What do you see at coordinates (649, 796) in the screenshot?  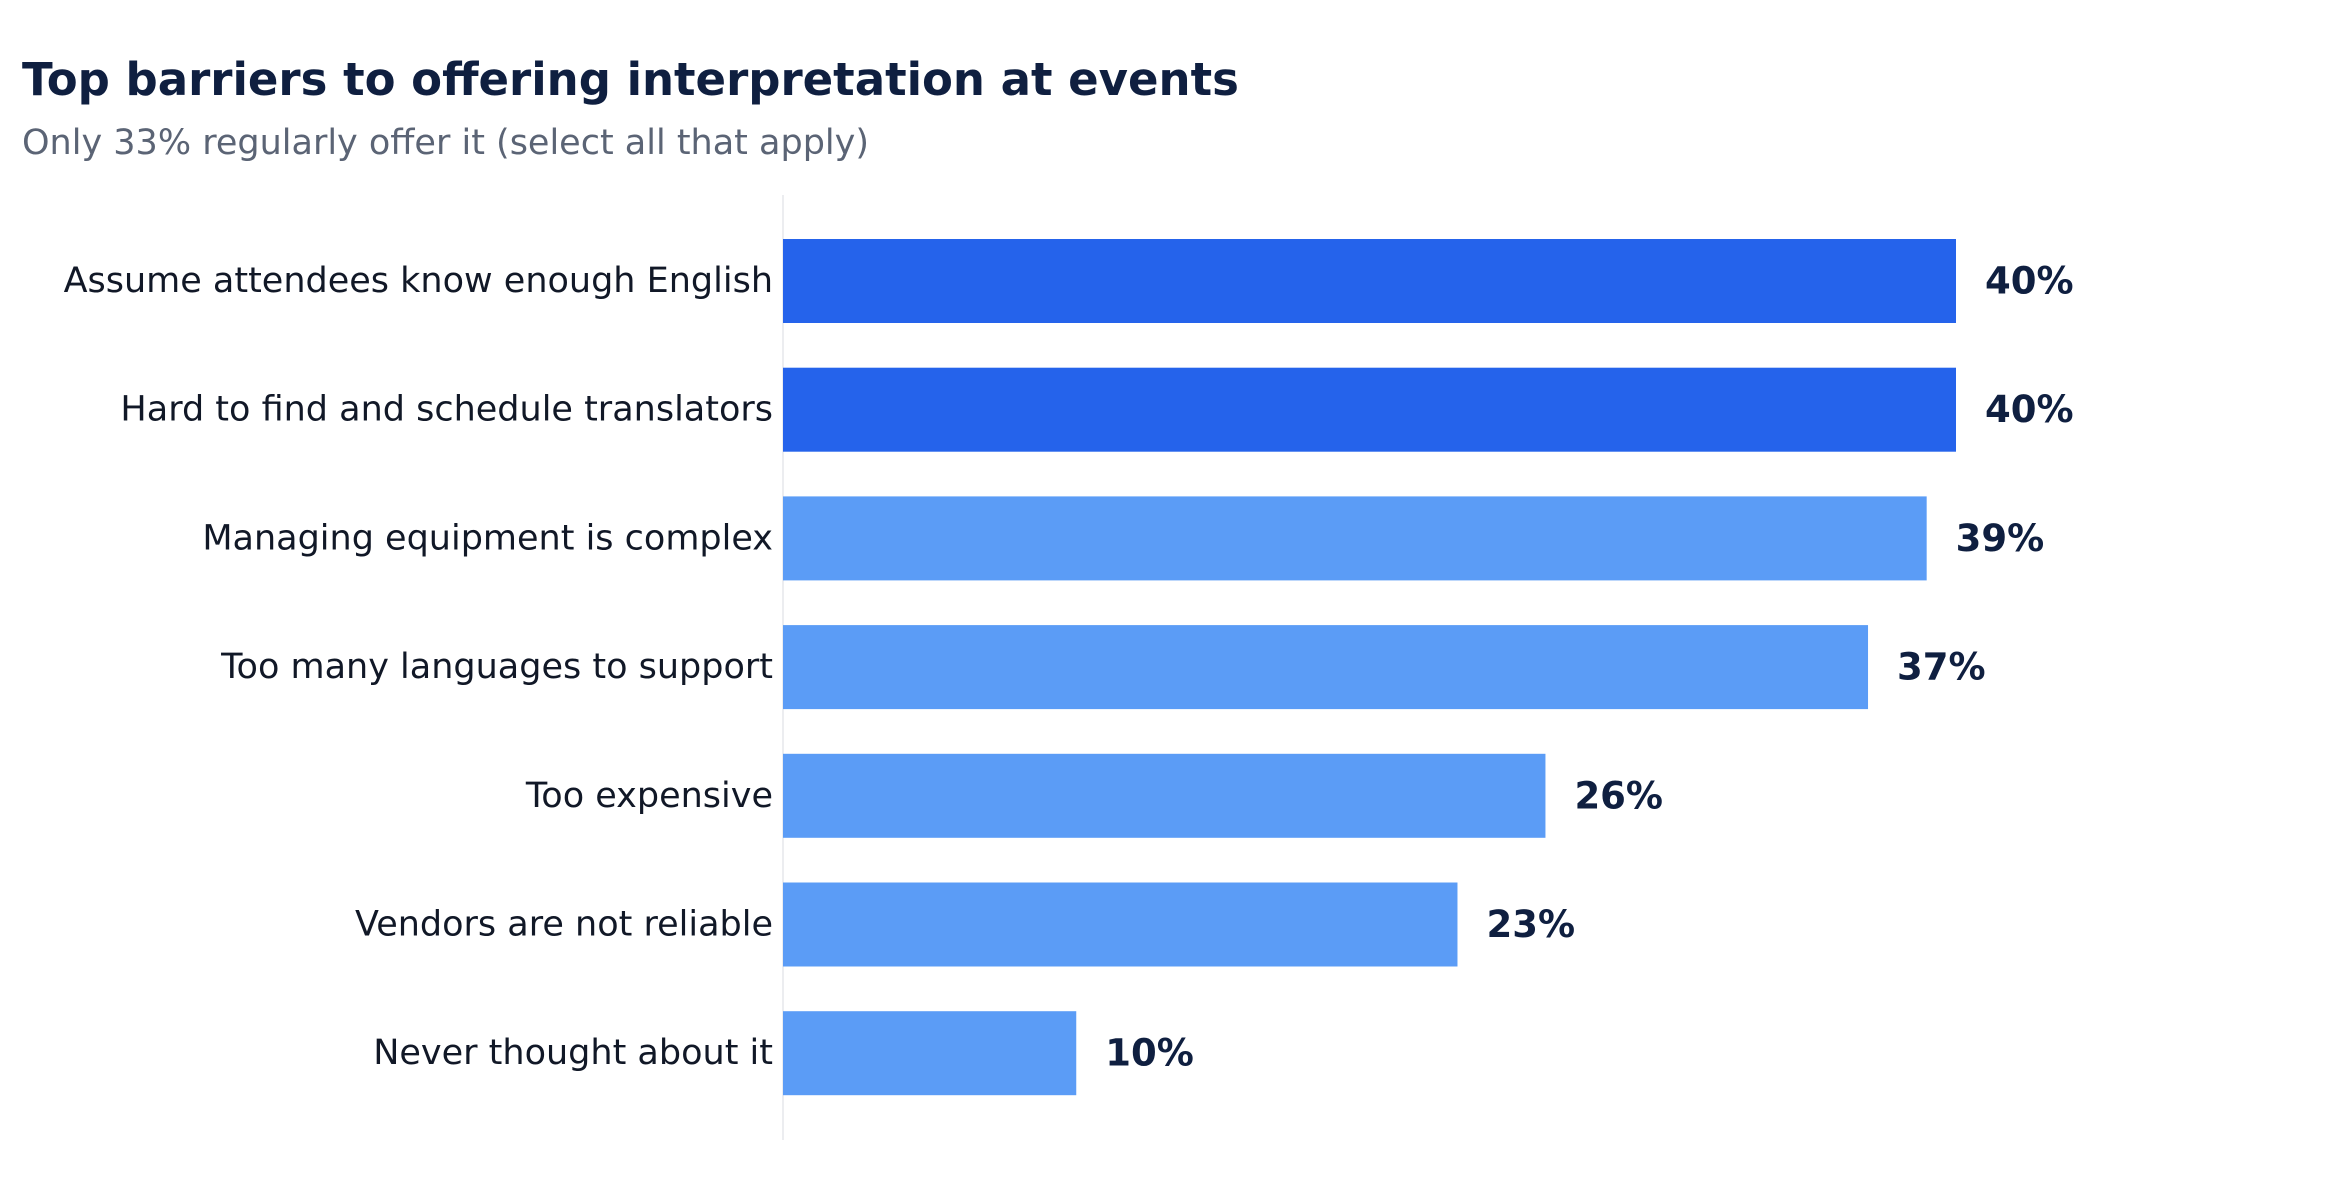 I see `category-label: Too expensive` at bounding box center [649, 796].